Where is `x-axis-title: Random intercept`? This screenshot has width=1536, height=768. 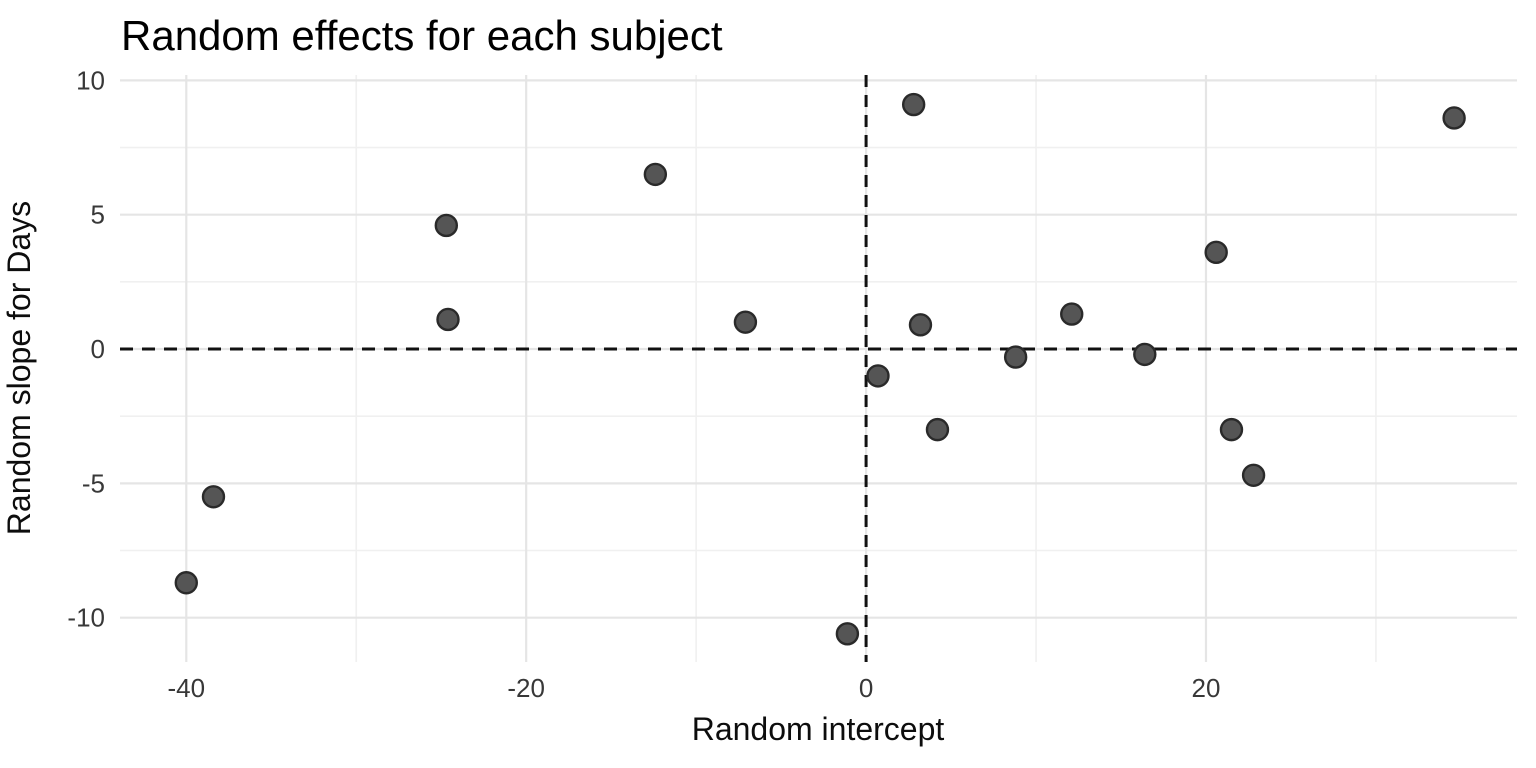
x-axis-title: Random intercept is located at coordinates (818, 729).